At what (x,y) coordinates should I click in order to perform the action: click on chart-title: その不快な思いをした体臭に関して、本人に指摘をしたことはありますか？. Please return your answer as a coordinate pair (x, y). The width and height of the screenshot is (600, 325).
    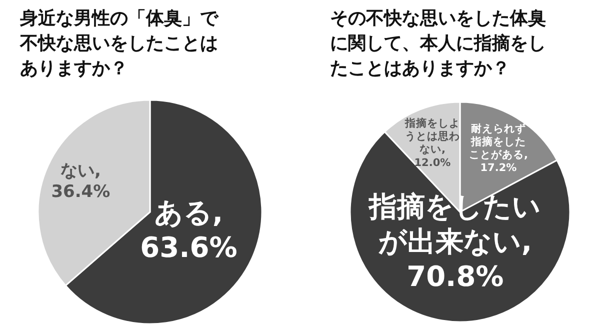
    Looking at the image, I should click on (438, 43).